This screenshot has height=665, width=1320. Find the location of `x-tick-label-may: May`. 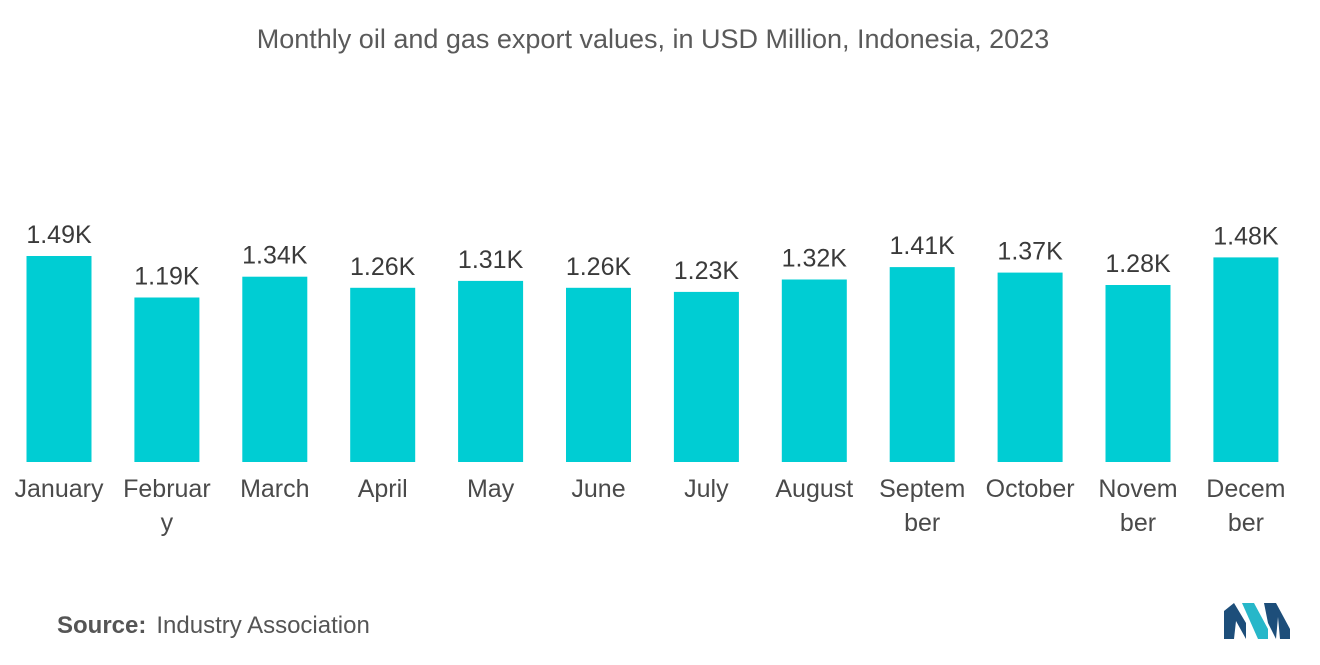

x-tick-label-may: May is located at coordinates (491, 489).